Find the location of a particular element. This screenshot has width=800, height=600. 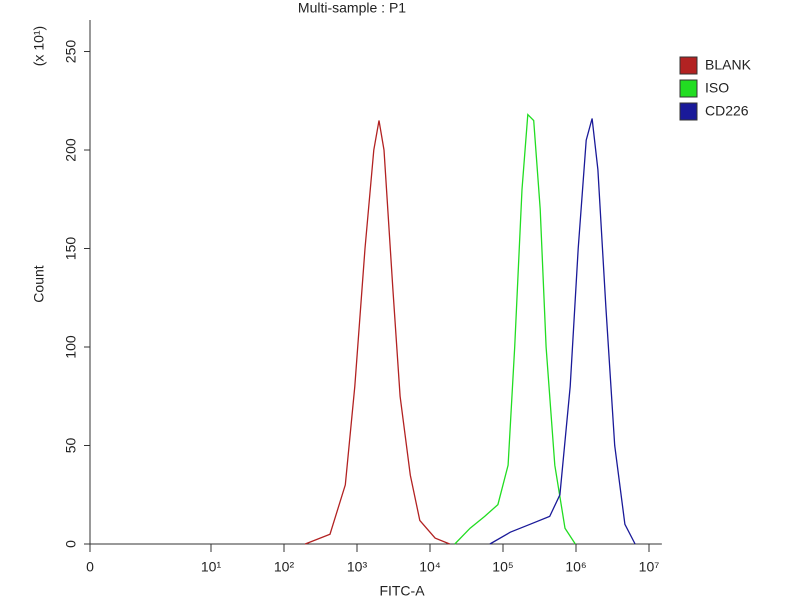

y-tick-label: 0 is located at coordinates (71, 544).